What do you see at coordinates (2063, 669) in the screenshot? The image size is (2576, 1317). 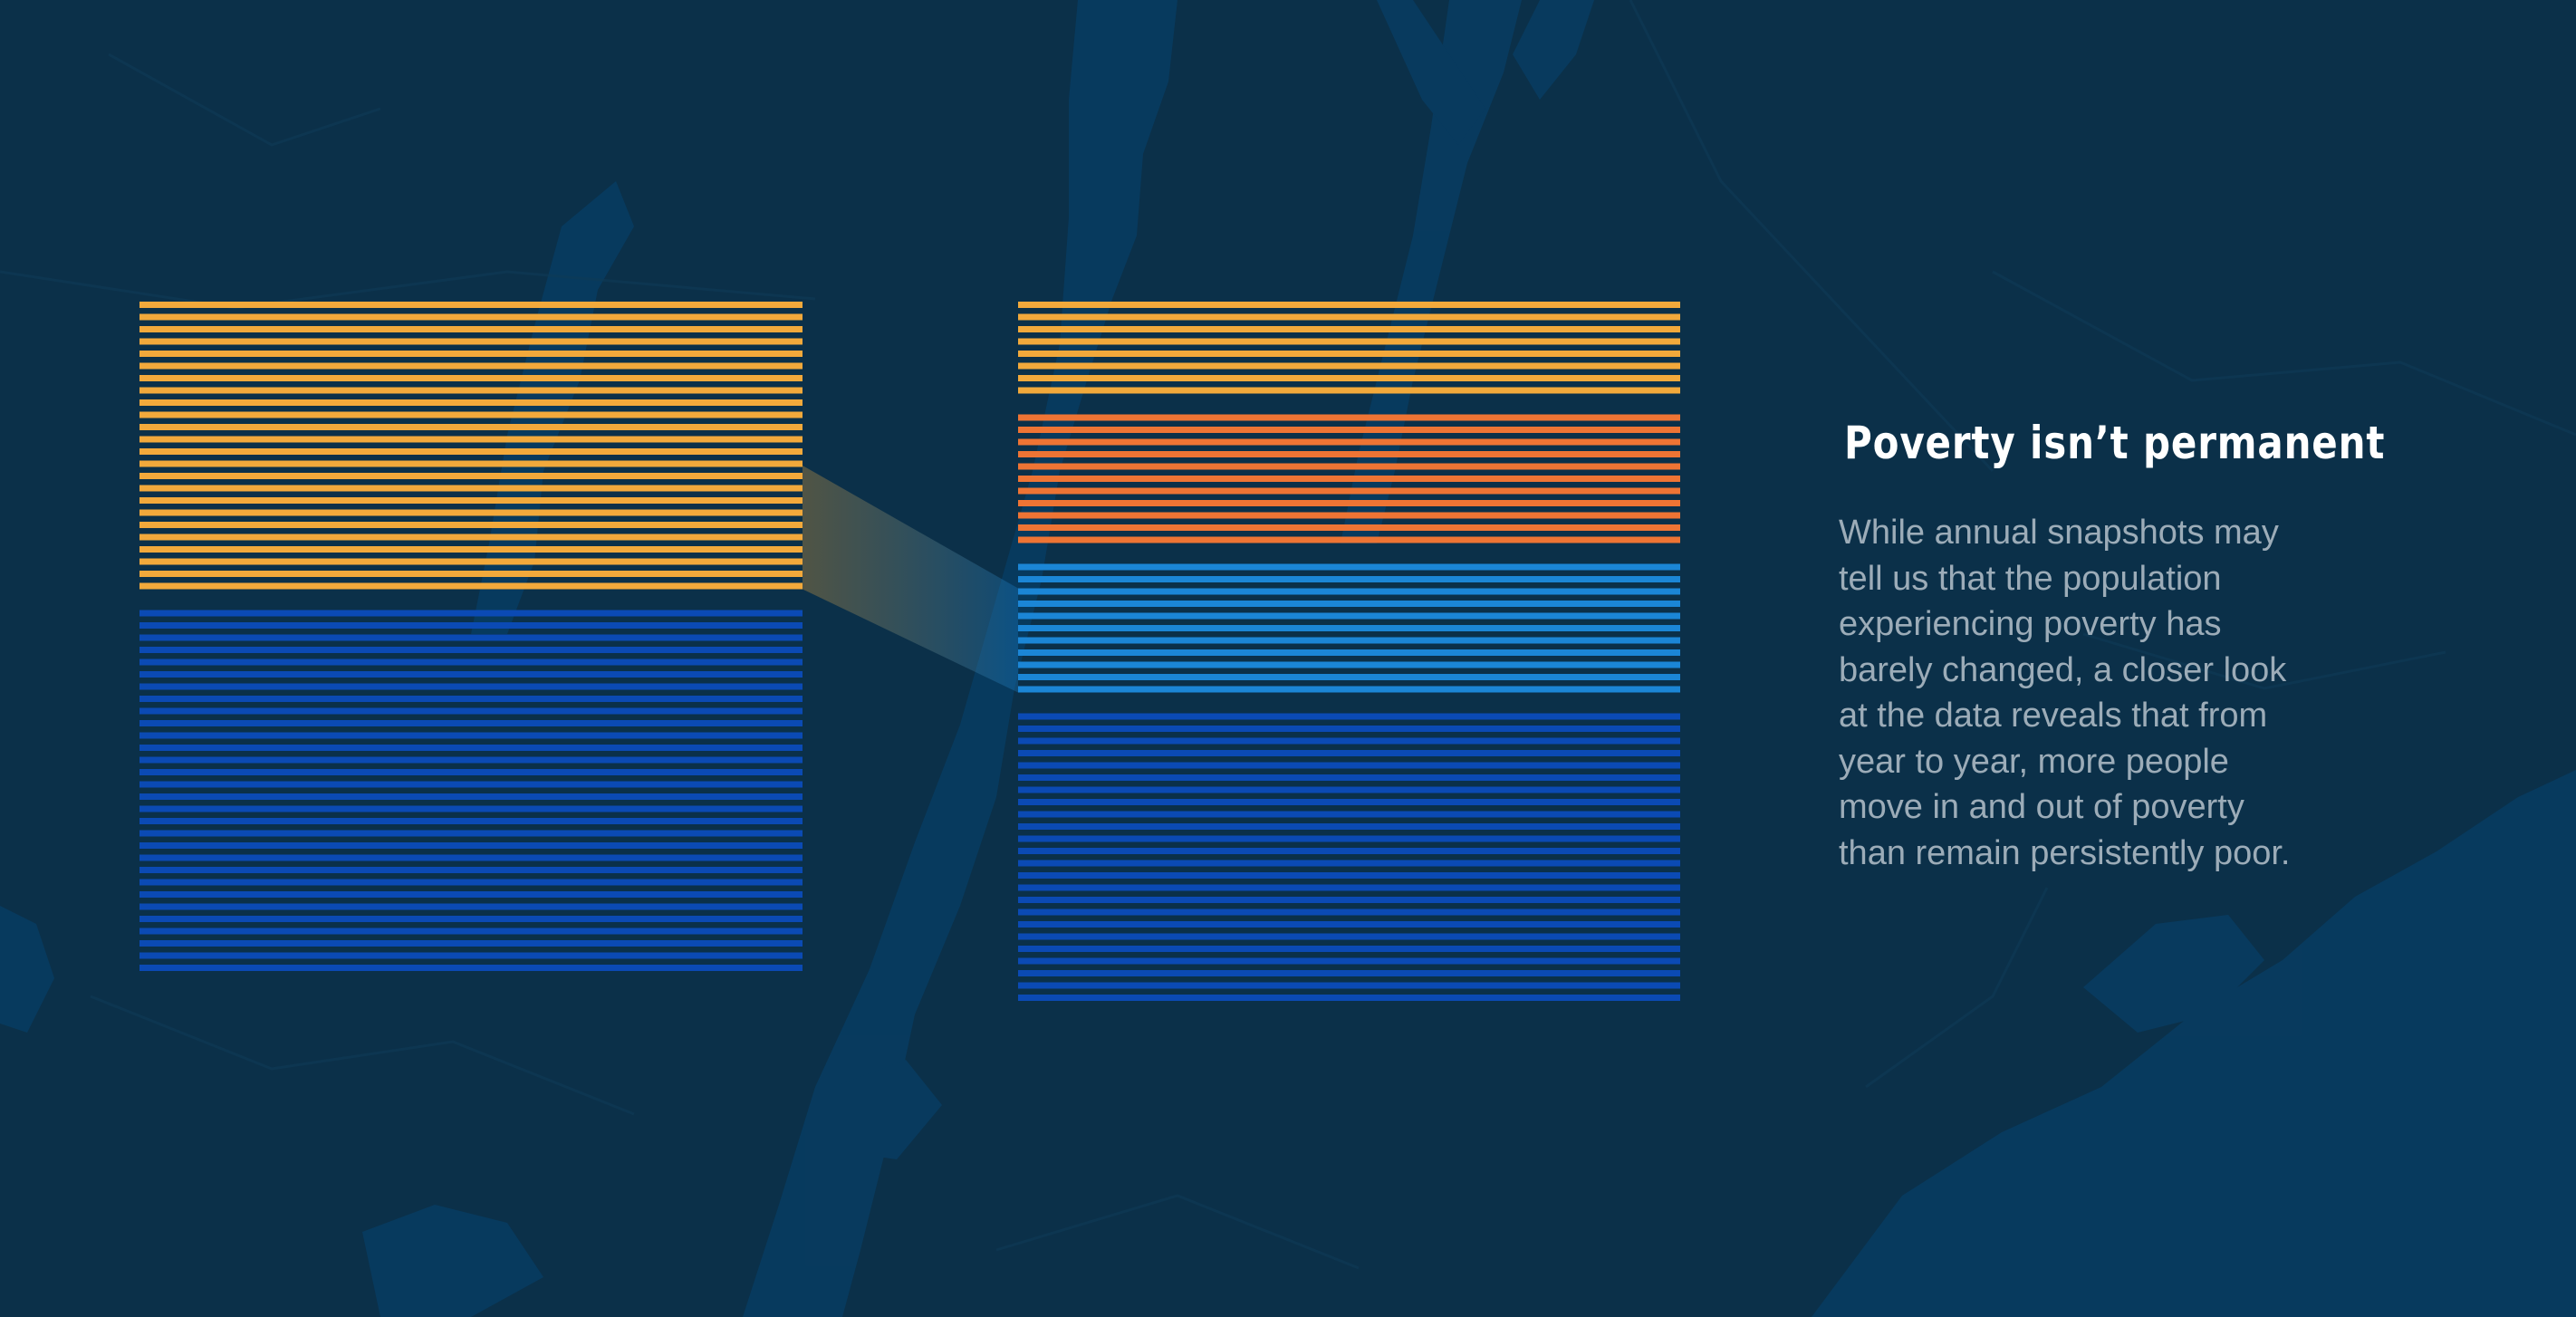 I see `caption-line: barely changed, a closer look` at bounding box center [2063, 669].